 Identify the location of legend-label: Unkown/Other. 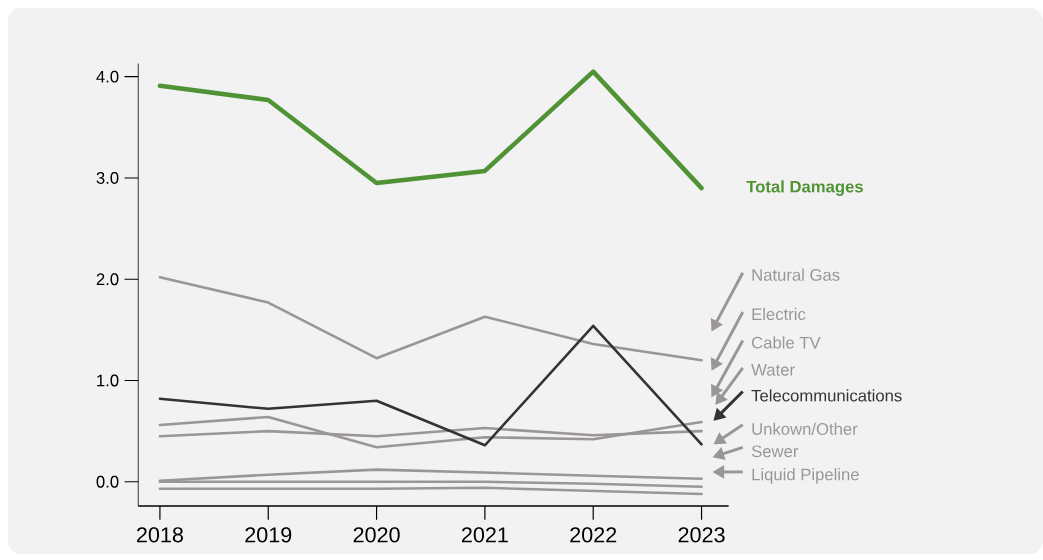
(805, 428).